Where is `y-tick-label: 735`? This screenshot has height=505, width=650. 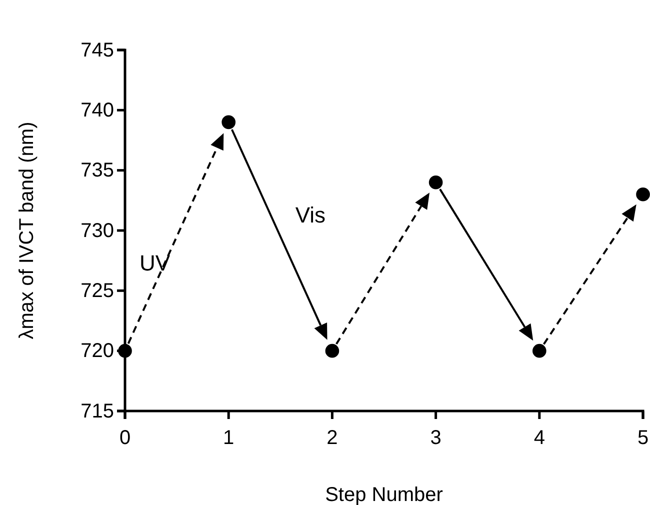
y-tick-label: 735 is located at coordinates (97, 171).